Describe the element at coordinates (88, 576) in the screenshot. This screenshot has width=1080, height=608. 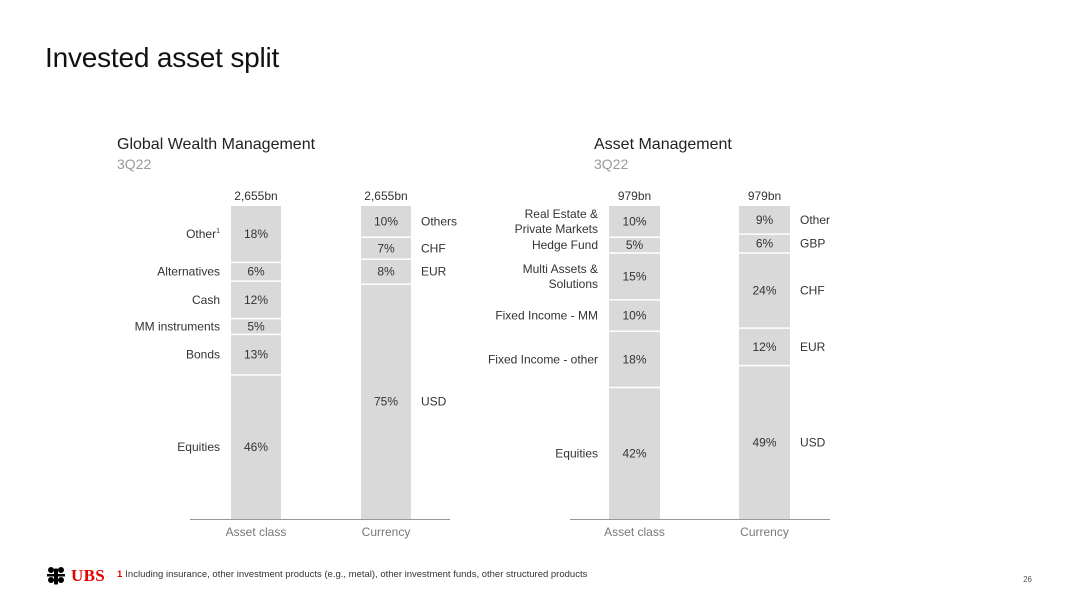
I see `ubs-wordmark: UBS` at that location.